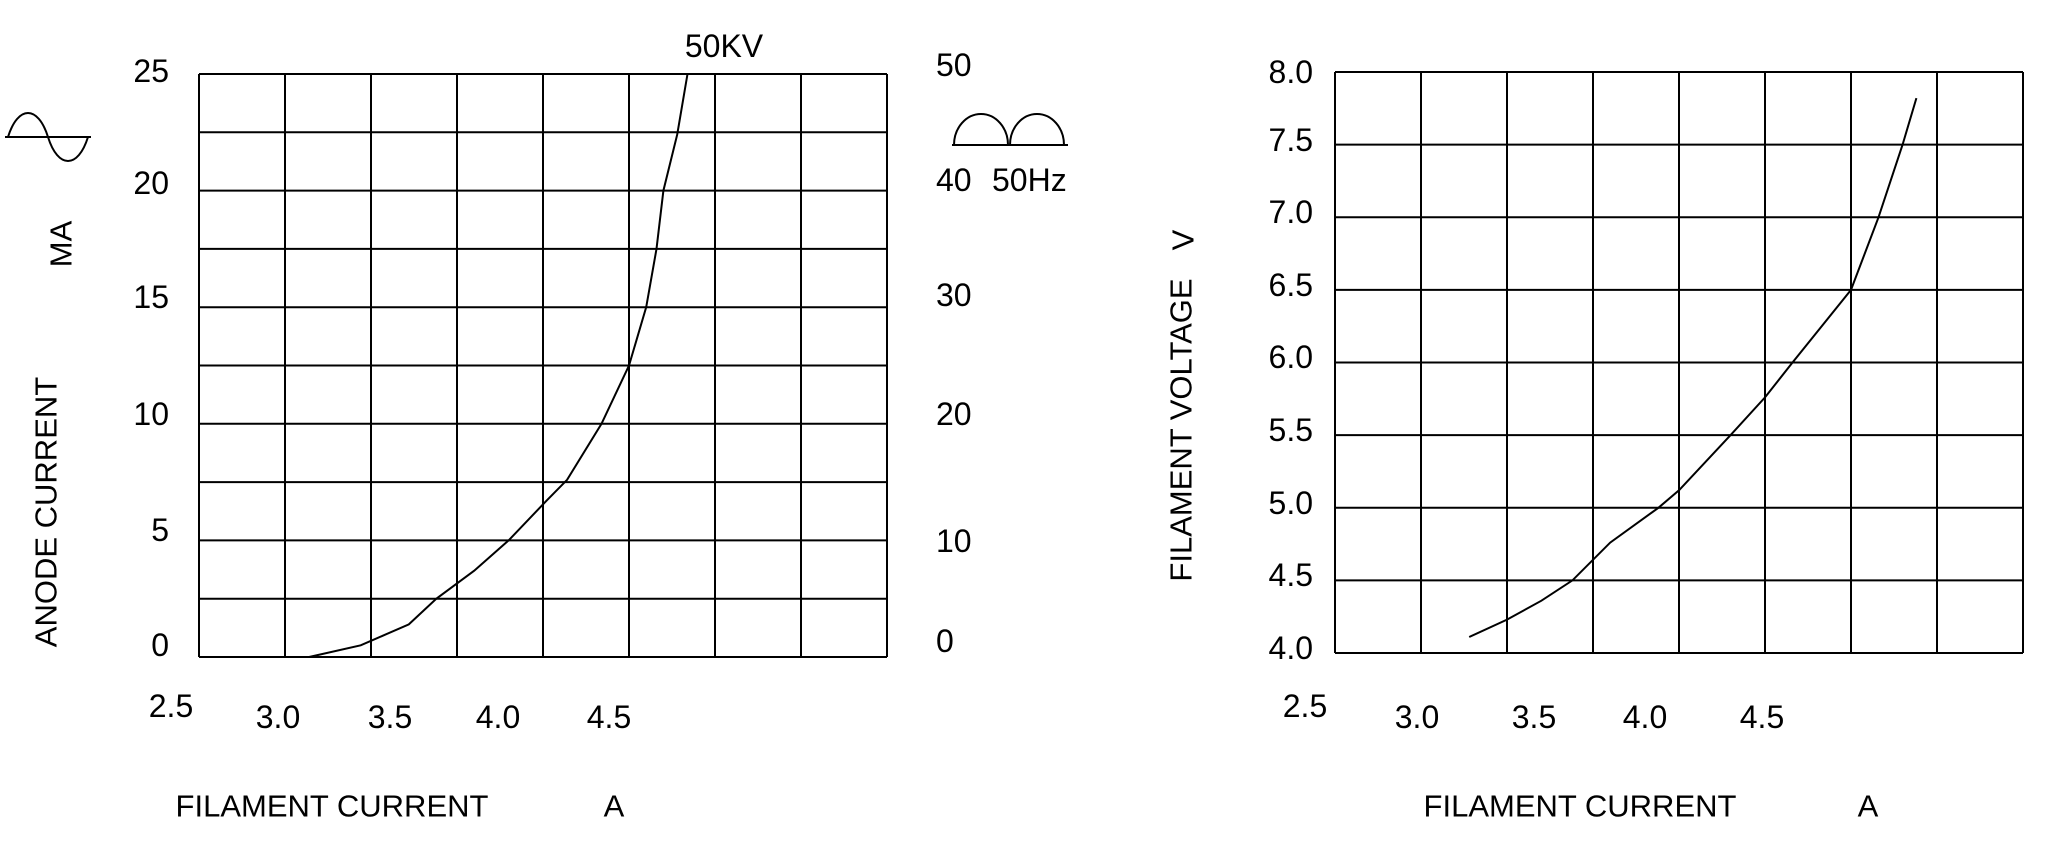 The height and width of the screenshot is (861, 2048). Describe the element at coordinates (609, 717) in the screenshot. I see `anode-x-tick-label: 4.5` at that location.